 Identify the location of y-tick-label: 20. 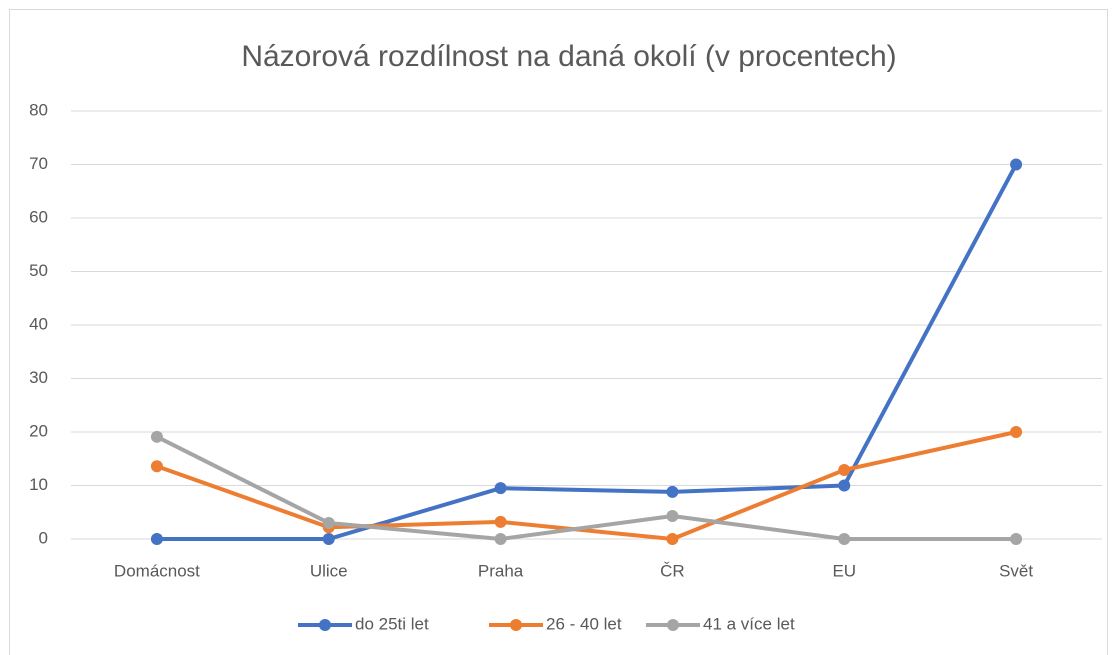
(38, 430).